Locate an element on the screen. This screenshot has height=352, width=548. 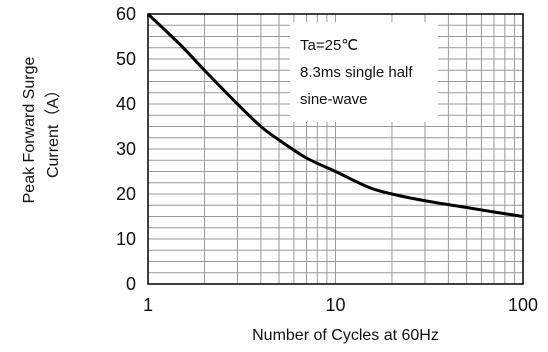
x-tick-label: 1 is located at coordinates (148, 305).